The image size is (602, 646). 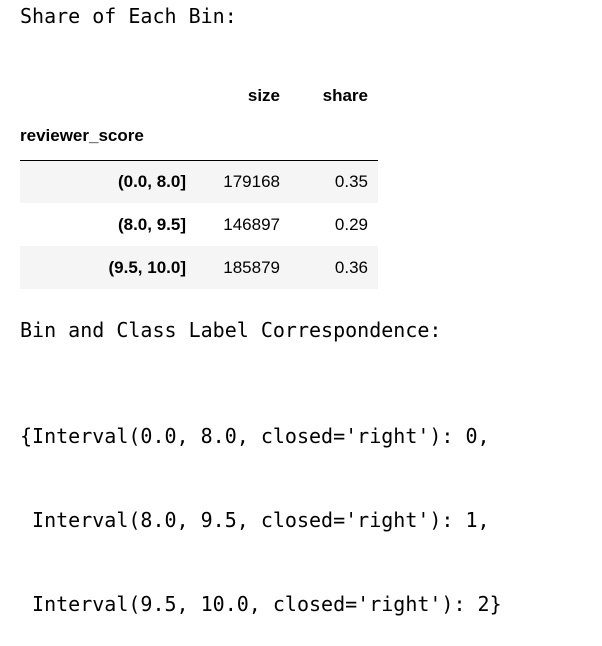 What do you see at coordinates (255, 436) in the screenshot?
I see `mapping-line: {Interval(0.0, 8.0, closed='right'): 0,` at bounding box center [255, 436].